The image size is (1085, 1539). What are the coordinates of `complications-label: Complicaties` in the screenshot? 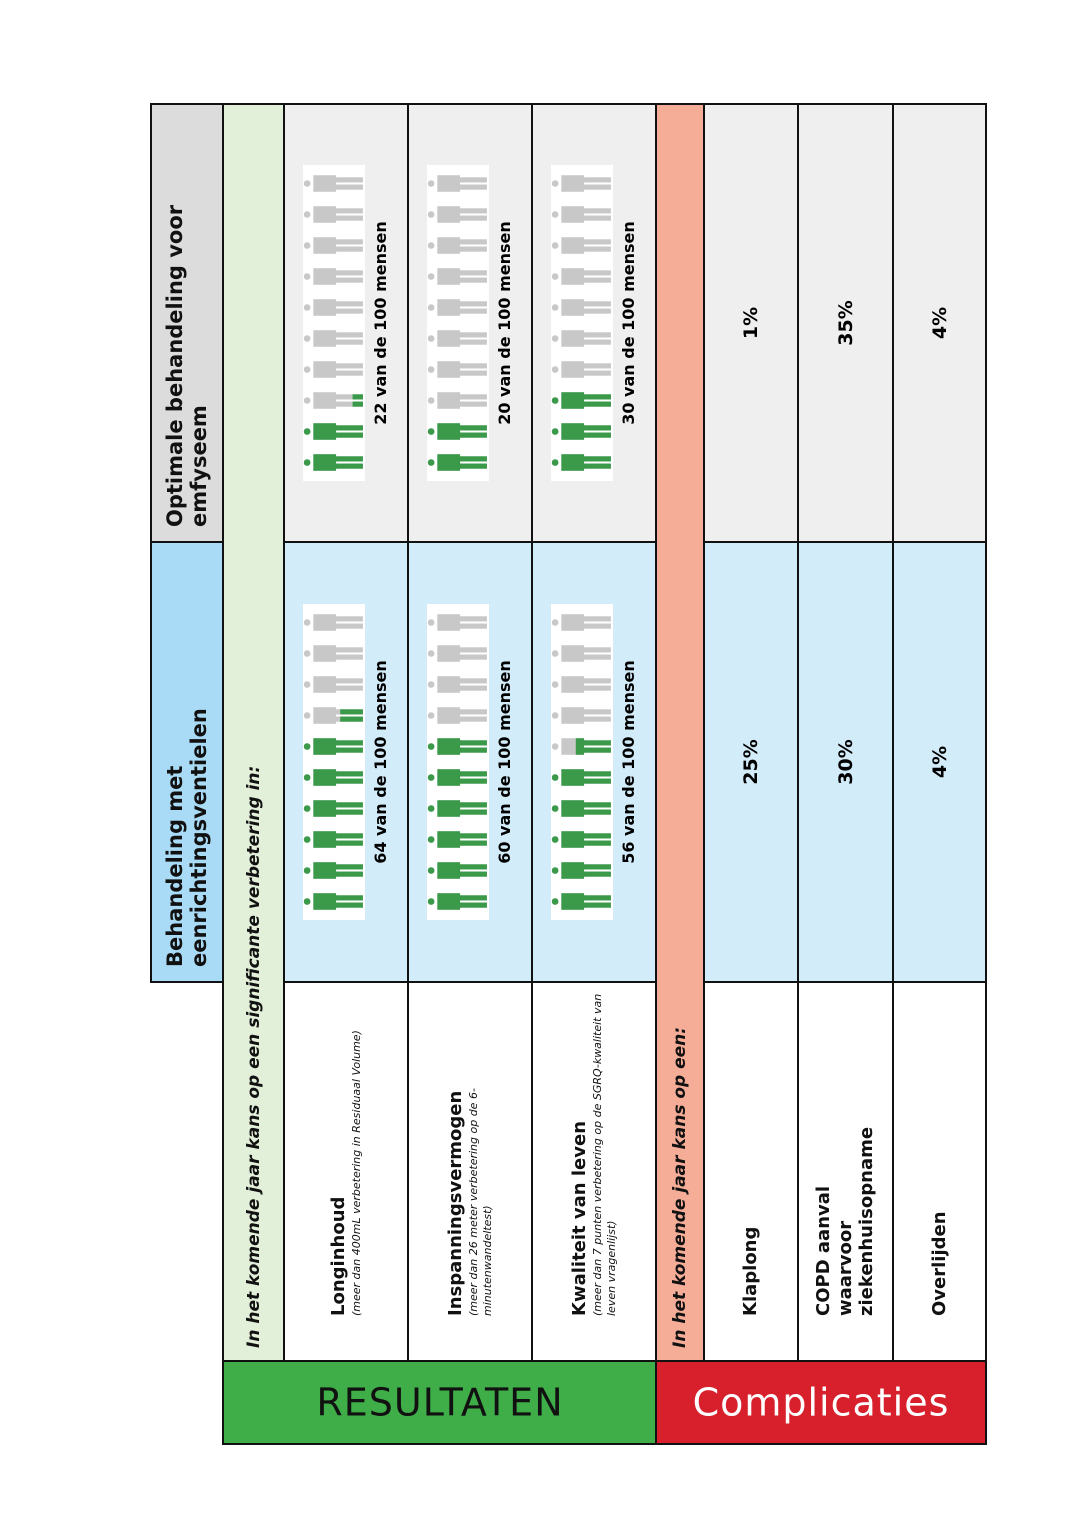 It's located at (821, 1402).